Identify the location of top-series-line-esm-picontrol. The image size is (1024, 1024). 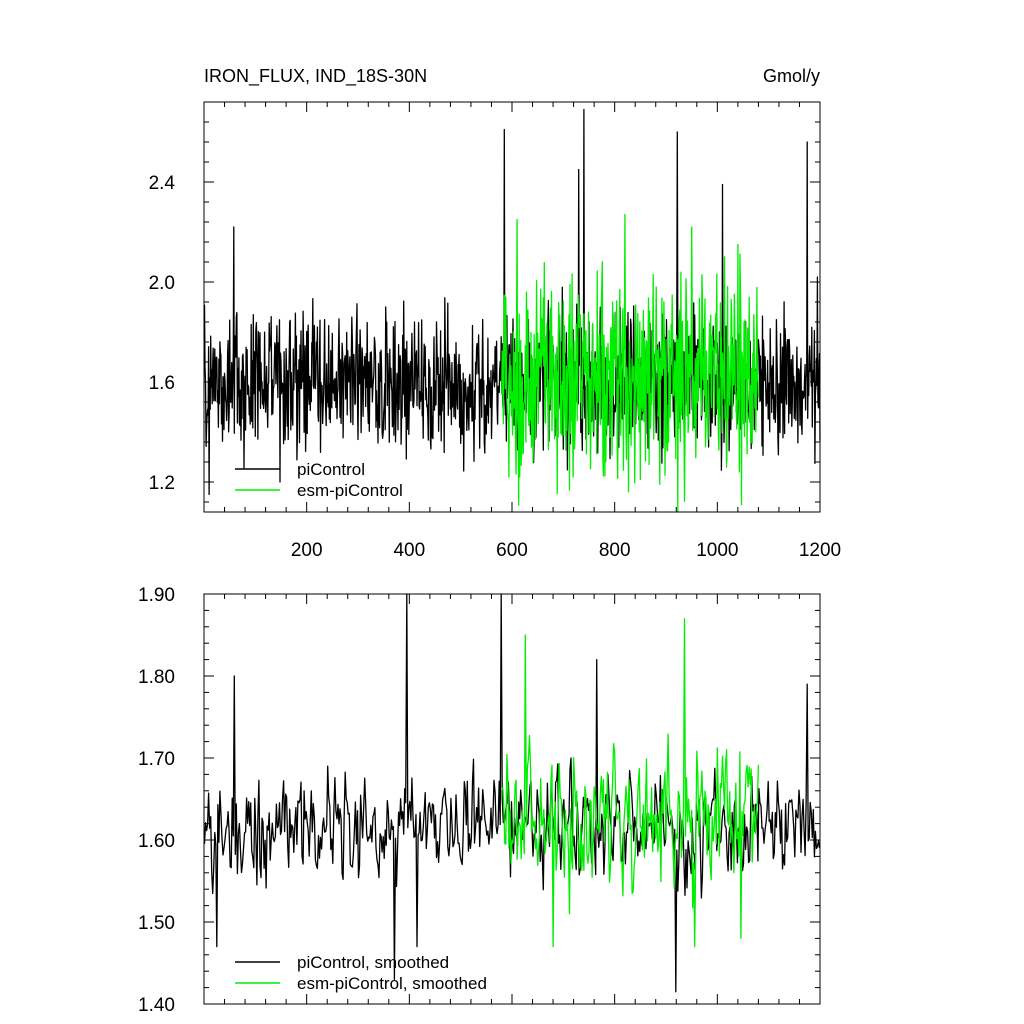
(630, 363).